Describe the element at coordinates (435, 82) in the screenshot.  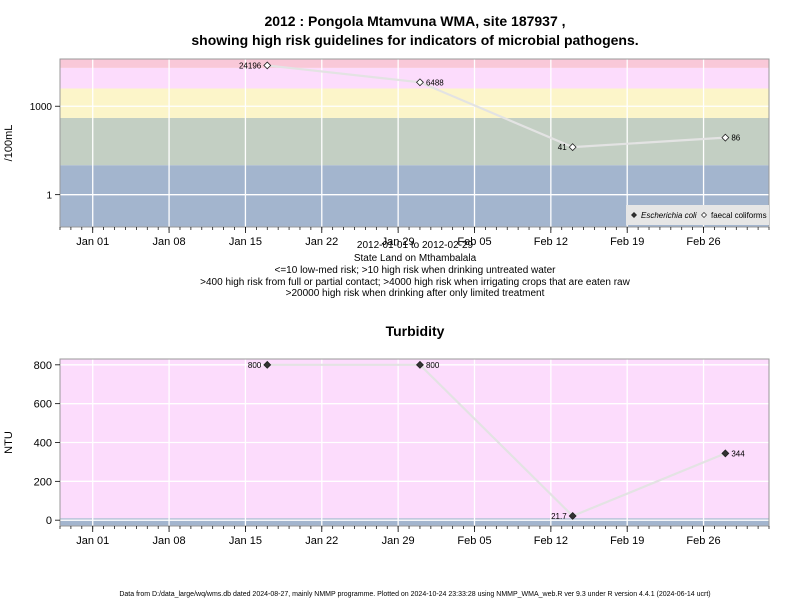
I see `data-label: 6488` at that location.